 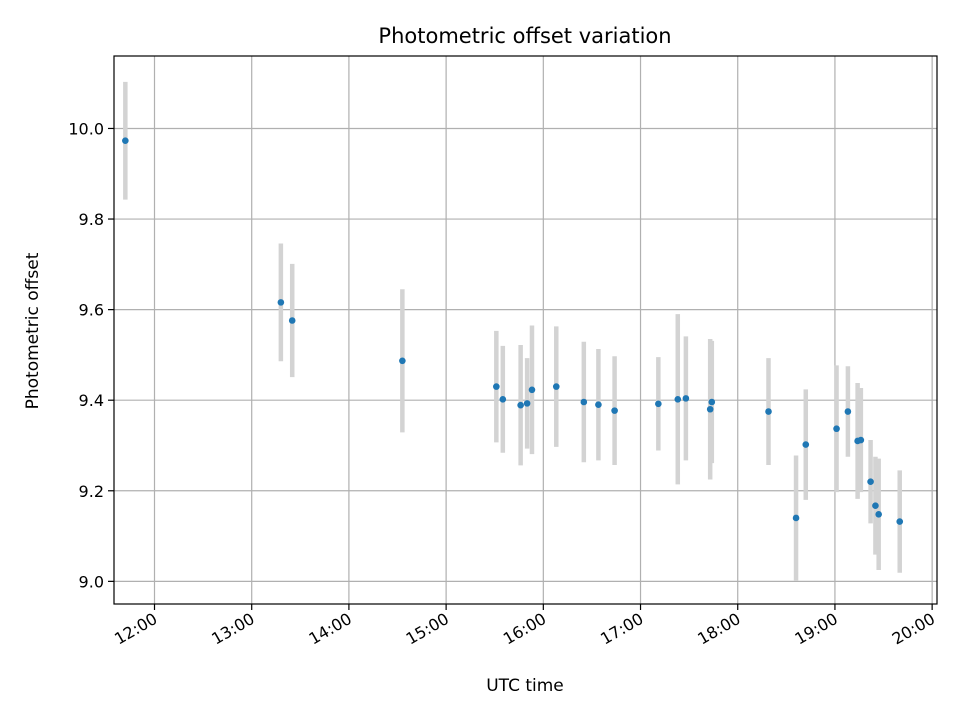 I want to click on y-tick-label: 9.4, so click(x=91, y=400).